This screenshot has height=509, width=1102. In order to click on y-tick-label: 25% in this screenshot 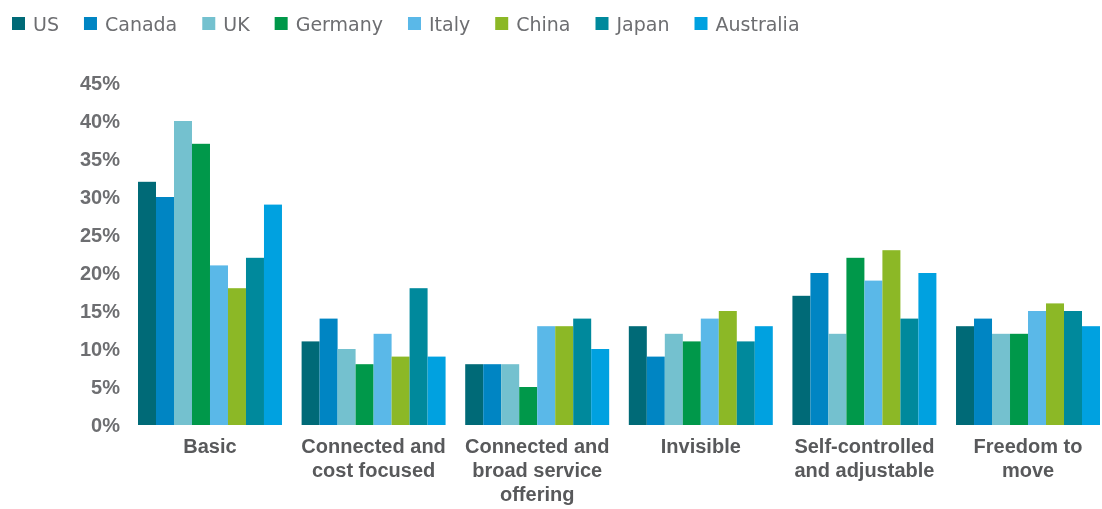, I will do `click(100, 234)`.